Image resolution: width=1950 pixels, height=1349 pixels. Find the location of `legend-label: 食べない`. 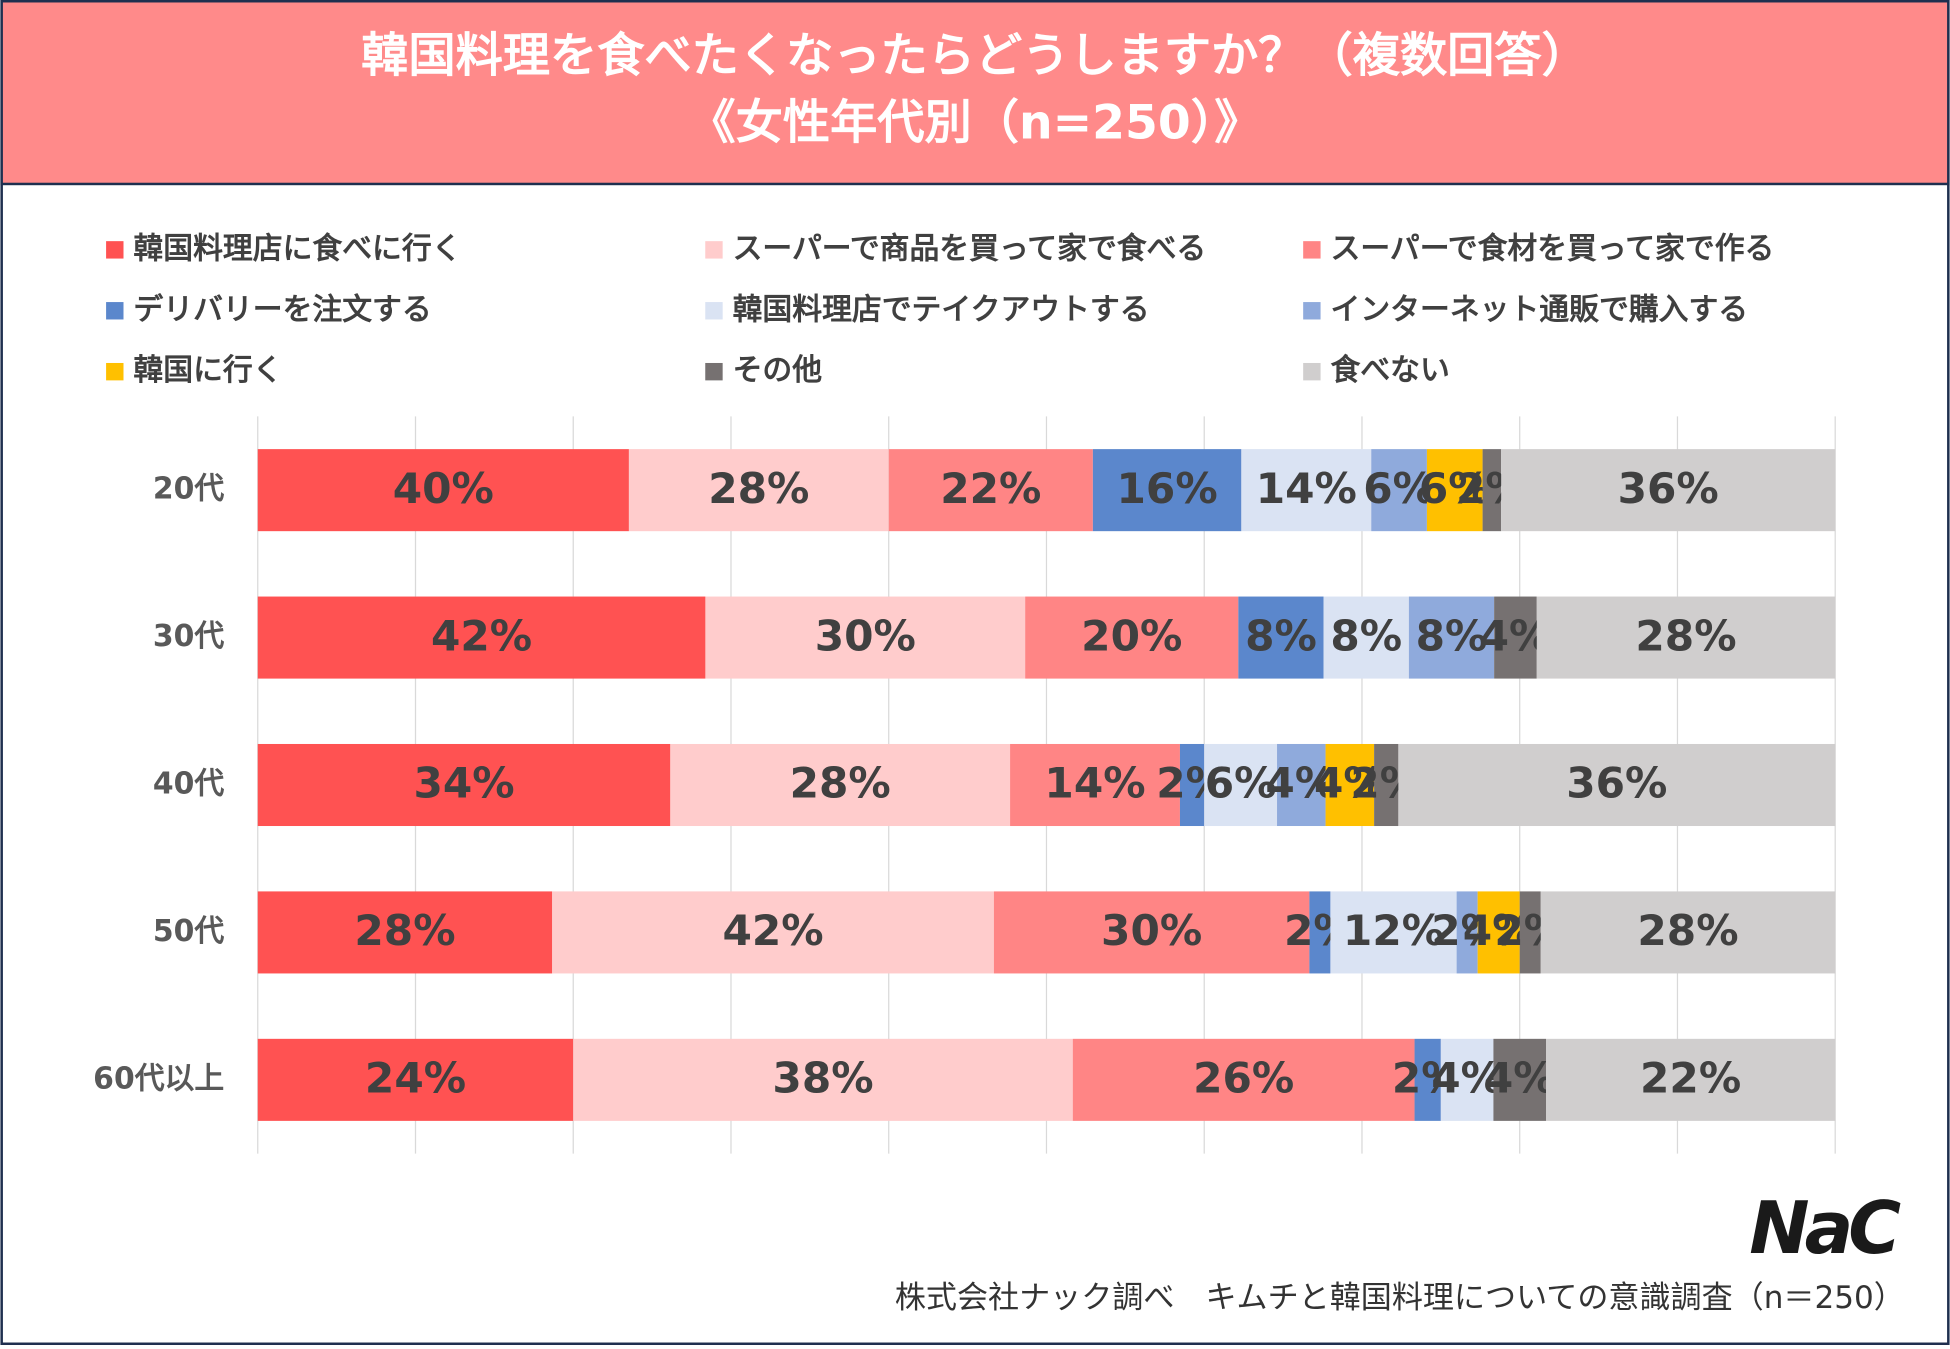

legend-label: 食べない is located at coordinates (1390, 370).